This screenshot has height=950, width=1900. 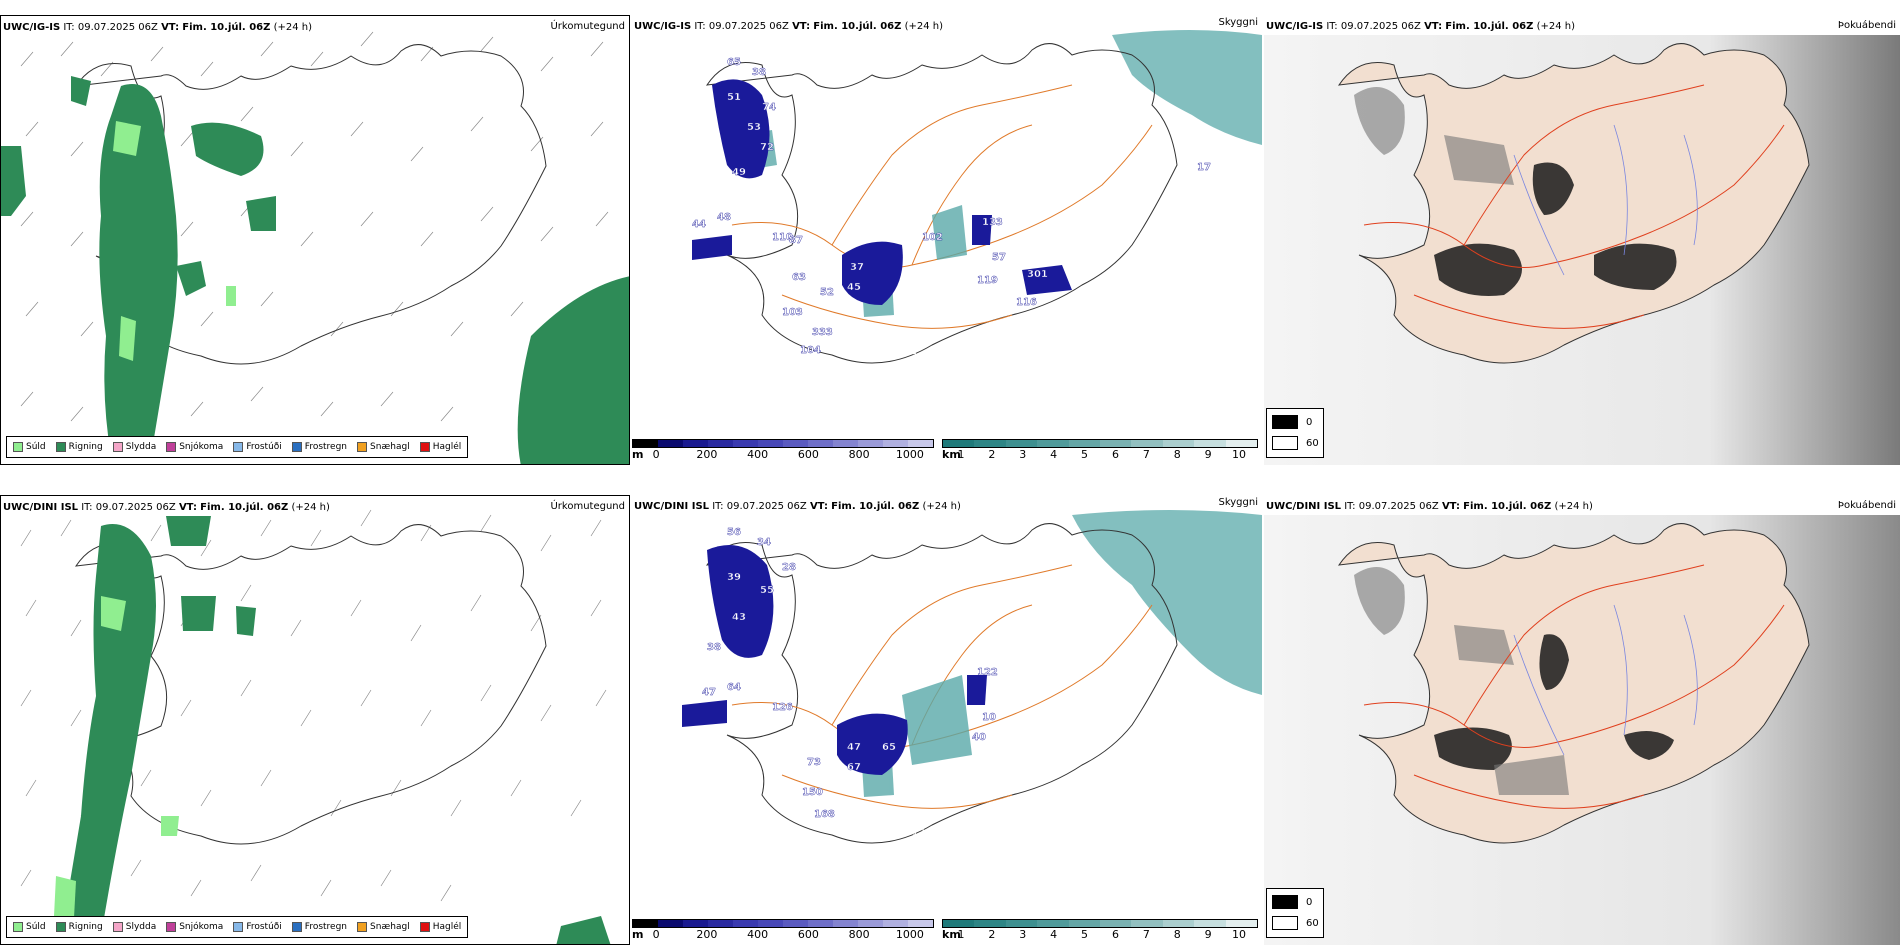 What do you see at coordinates (1204, 167) in the screenshot?
I see `height-label: 17` at bounding box center [1204, 167].